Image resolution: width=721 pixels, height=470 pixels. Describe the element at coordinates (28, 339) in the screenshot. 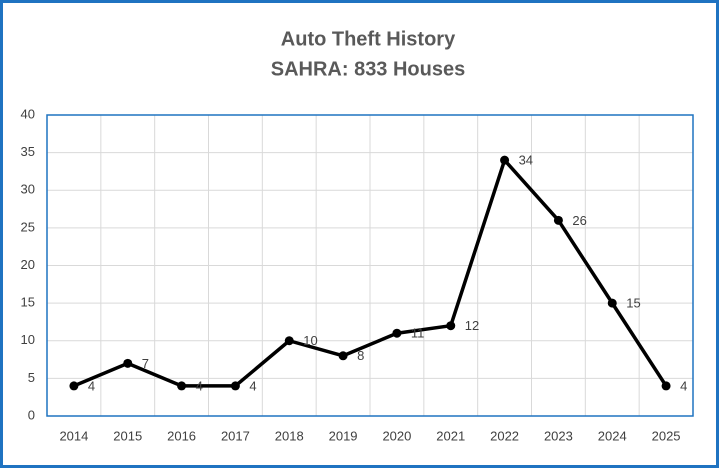

I see `y-tick-label: 10` at that location.